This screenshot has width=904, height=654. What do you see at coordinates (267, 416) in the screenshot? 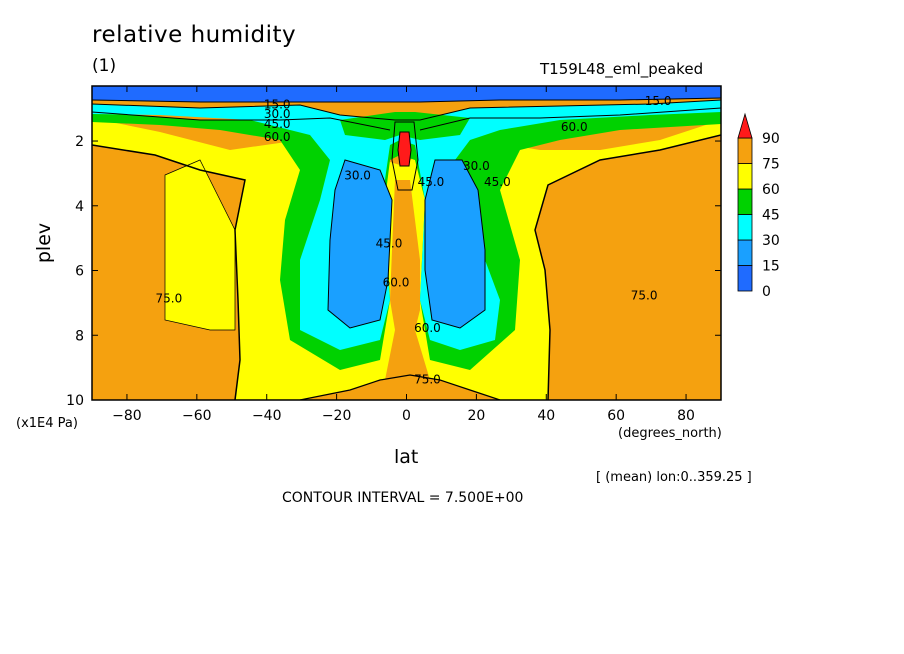
I see `x-tick-label: −40` at bounding box center [267, 416].